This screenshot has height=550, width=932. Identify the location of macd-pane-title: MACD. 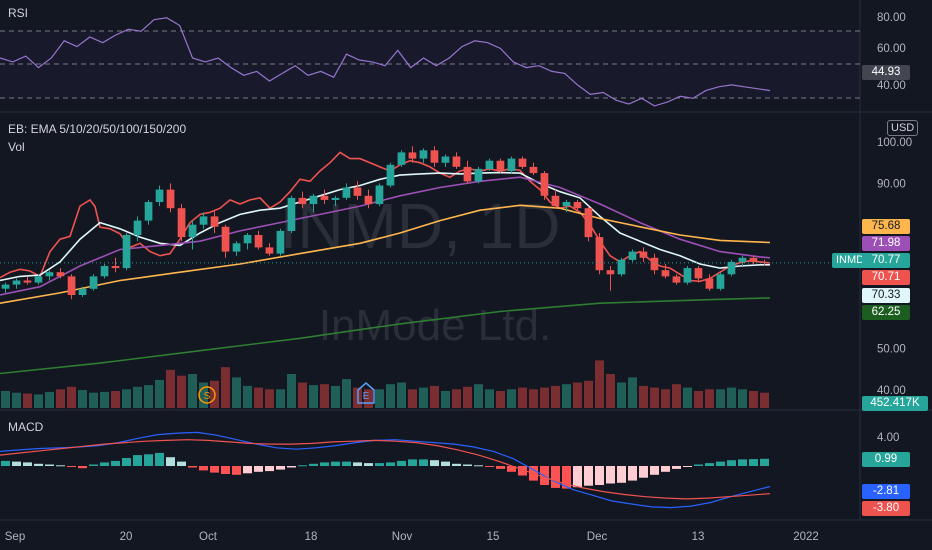
(26, 427).